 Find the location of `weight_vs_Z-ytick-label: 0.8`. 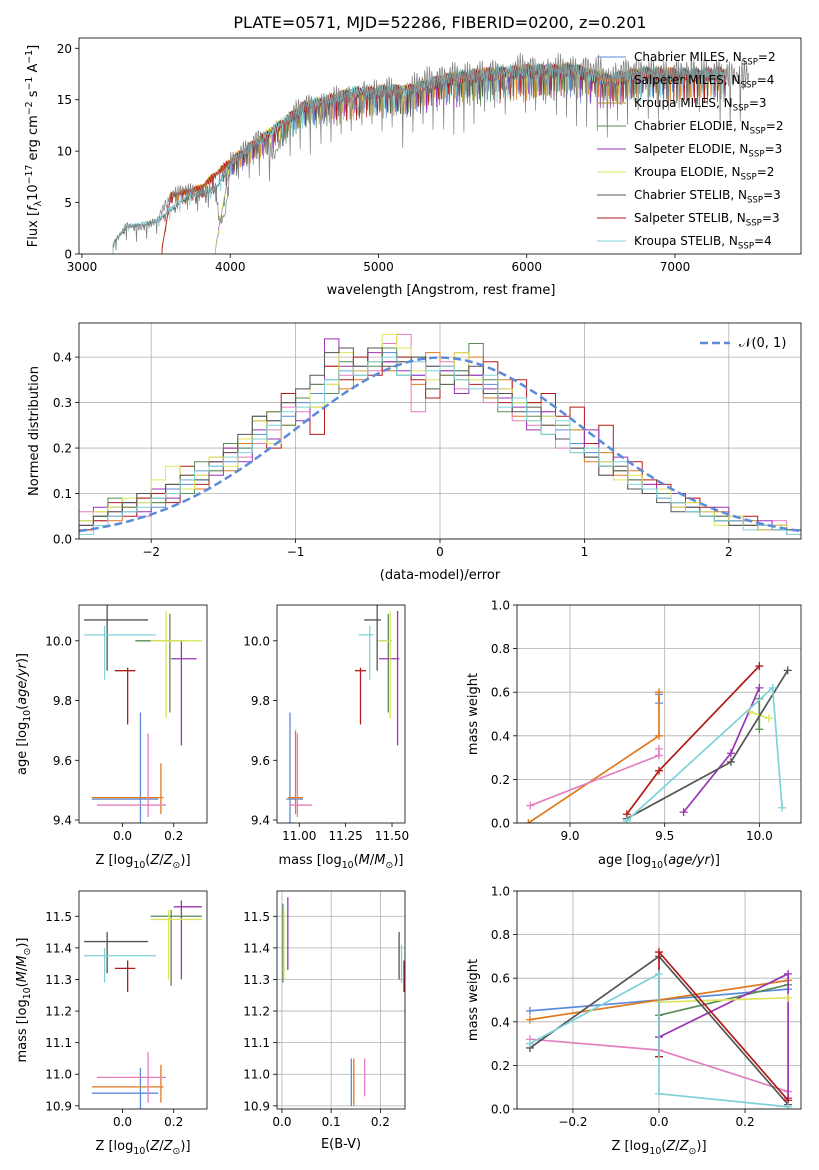

weight_vs_Z-ytick-label: 0.8 is located at coordinates (500, 935).